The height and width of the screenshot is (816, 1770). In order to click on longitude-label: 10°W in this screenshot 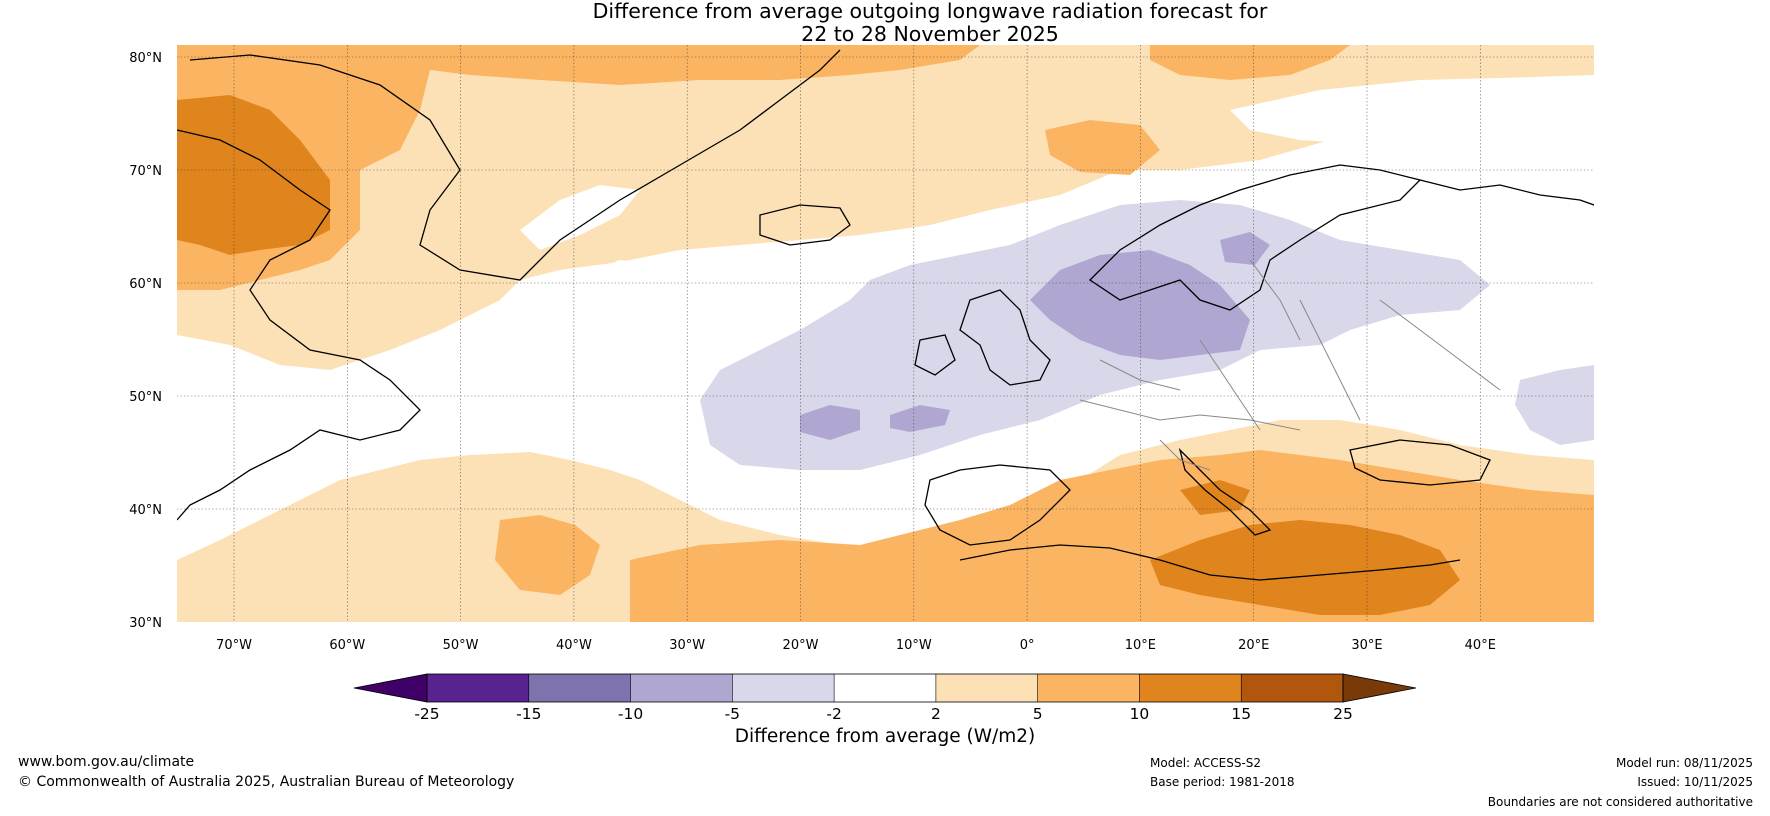, I will do `click(914, 645)`.